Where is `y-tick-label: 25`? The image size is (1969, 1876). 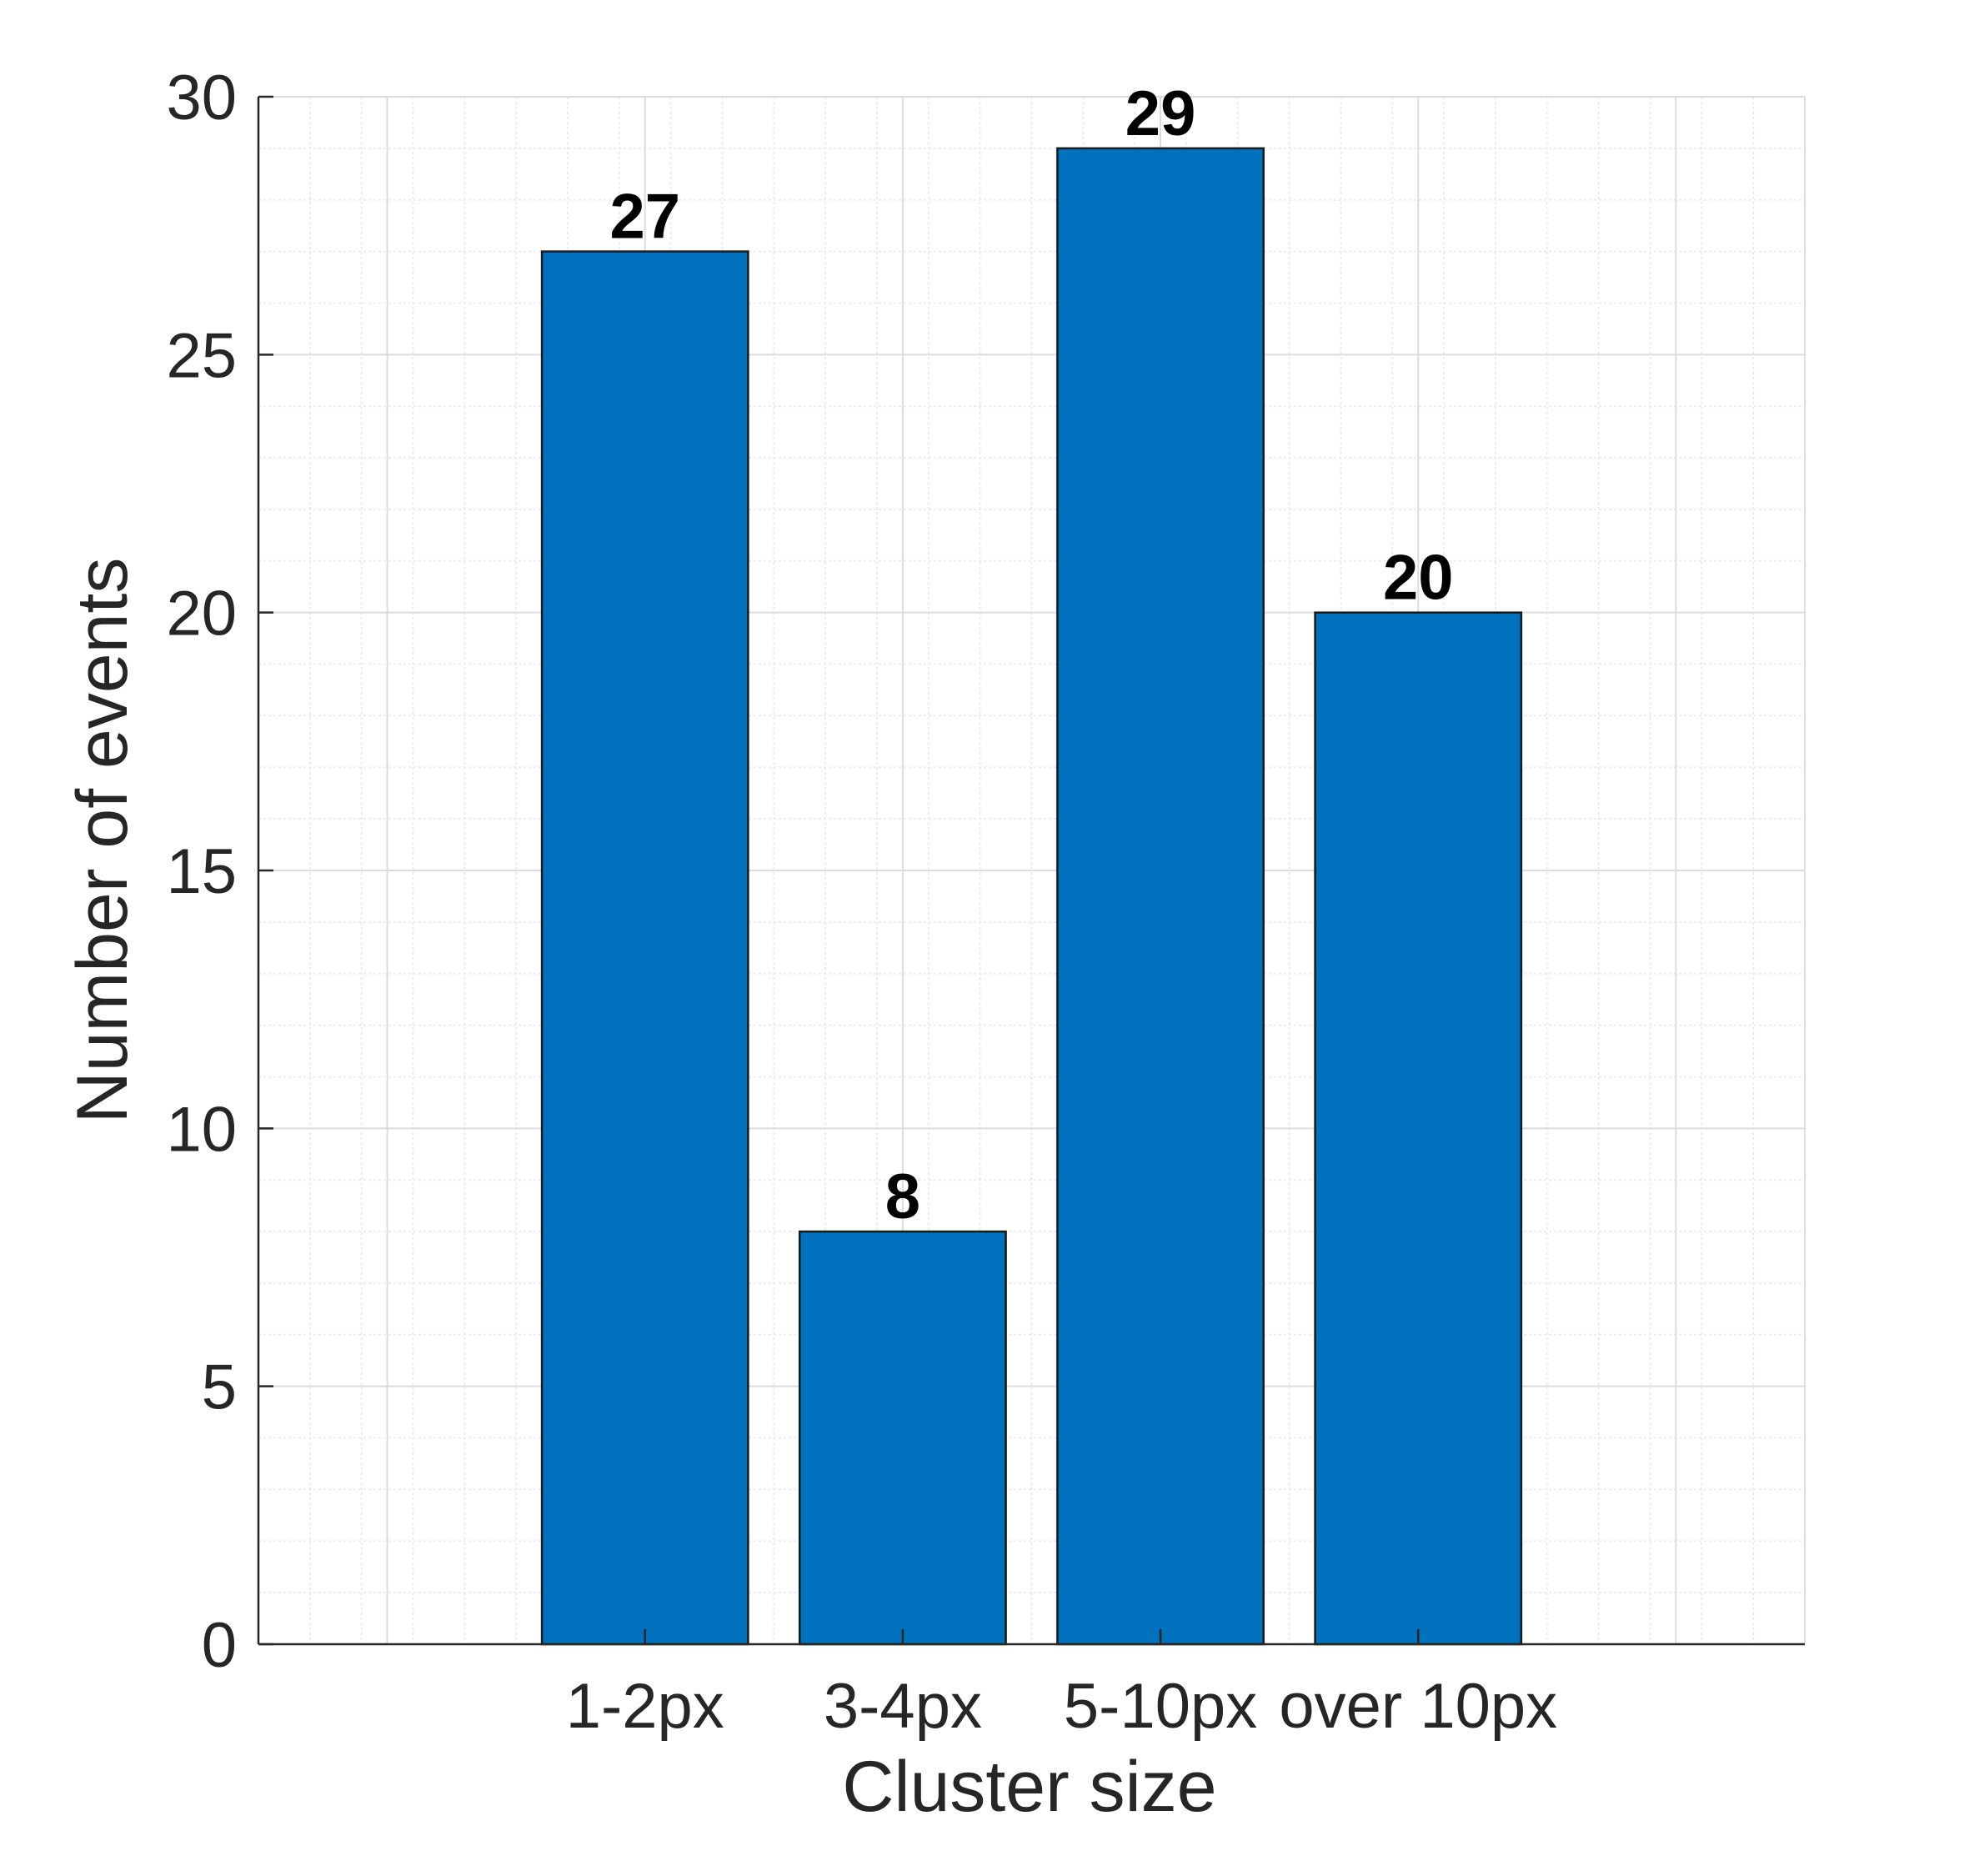
y-tick-label: 25 is located at coordinates (201, 355).